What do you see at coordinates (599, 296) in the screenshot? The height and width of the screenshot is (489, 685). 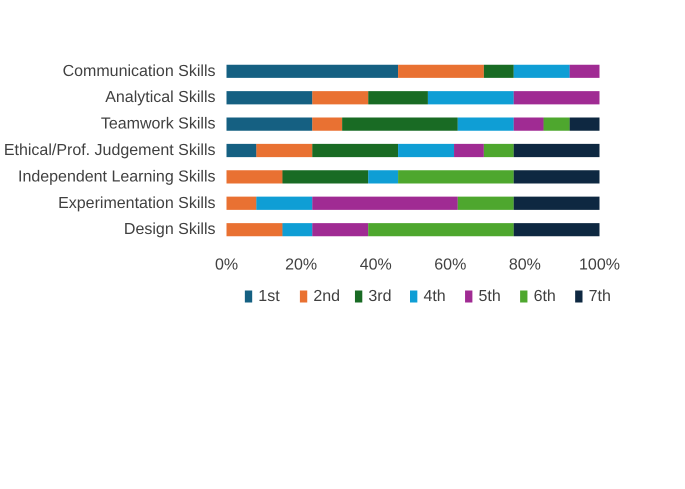 I see `legend-label: 7th` at bounding box center [599, 296].